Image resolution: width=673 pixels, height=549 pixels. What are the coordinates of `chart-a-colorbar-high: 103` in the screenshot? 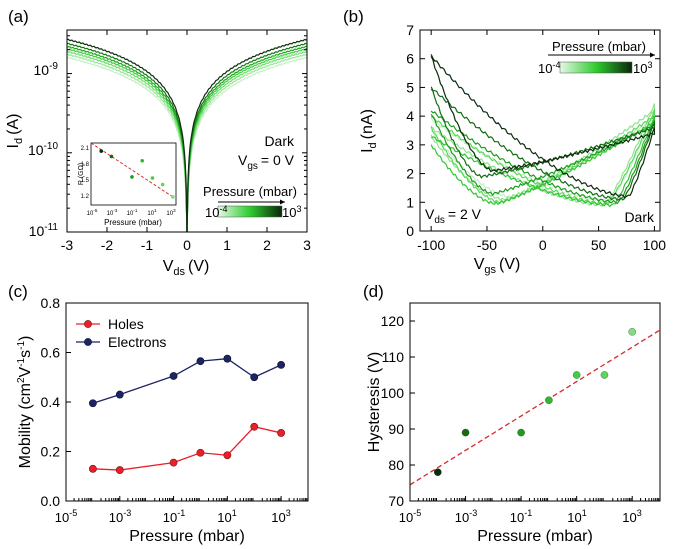 It's located at (291, 212).